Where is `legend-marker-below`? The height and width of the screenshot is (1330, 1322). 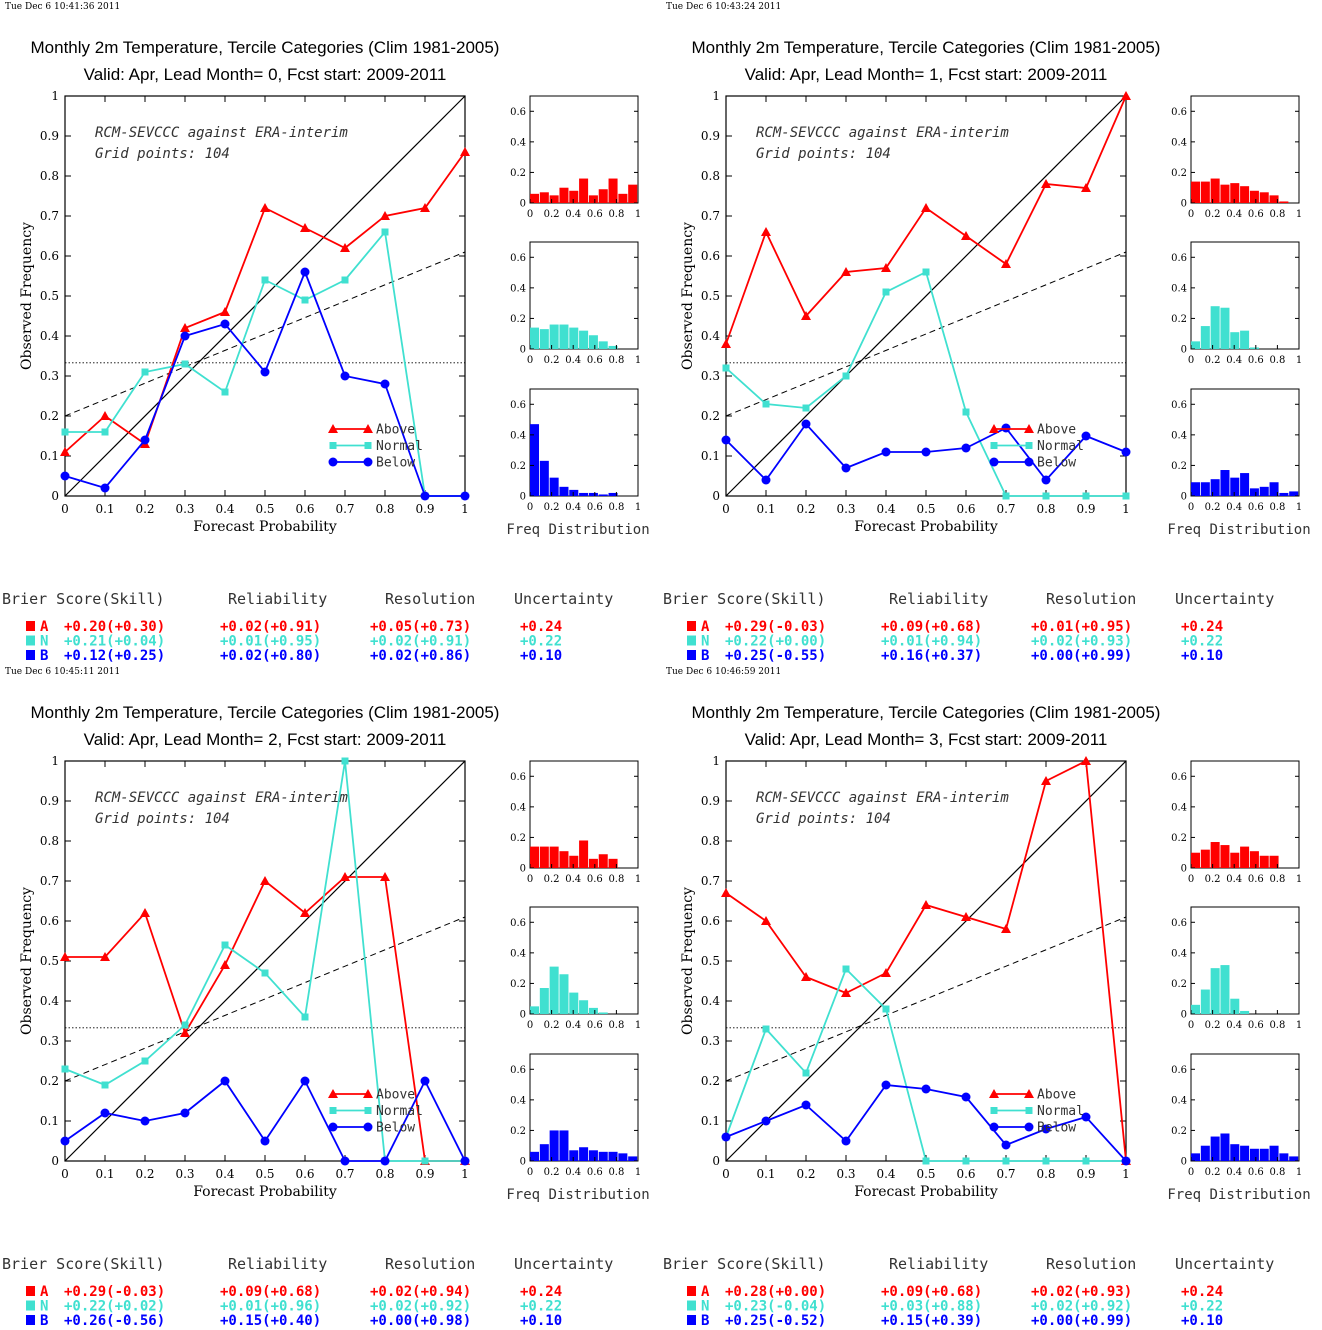
legend-marker-below is located at coordinates (333, 1127).